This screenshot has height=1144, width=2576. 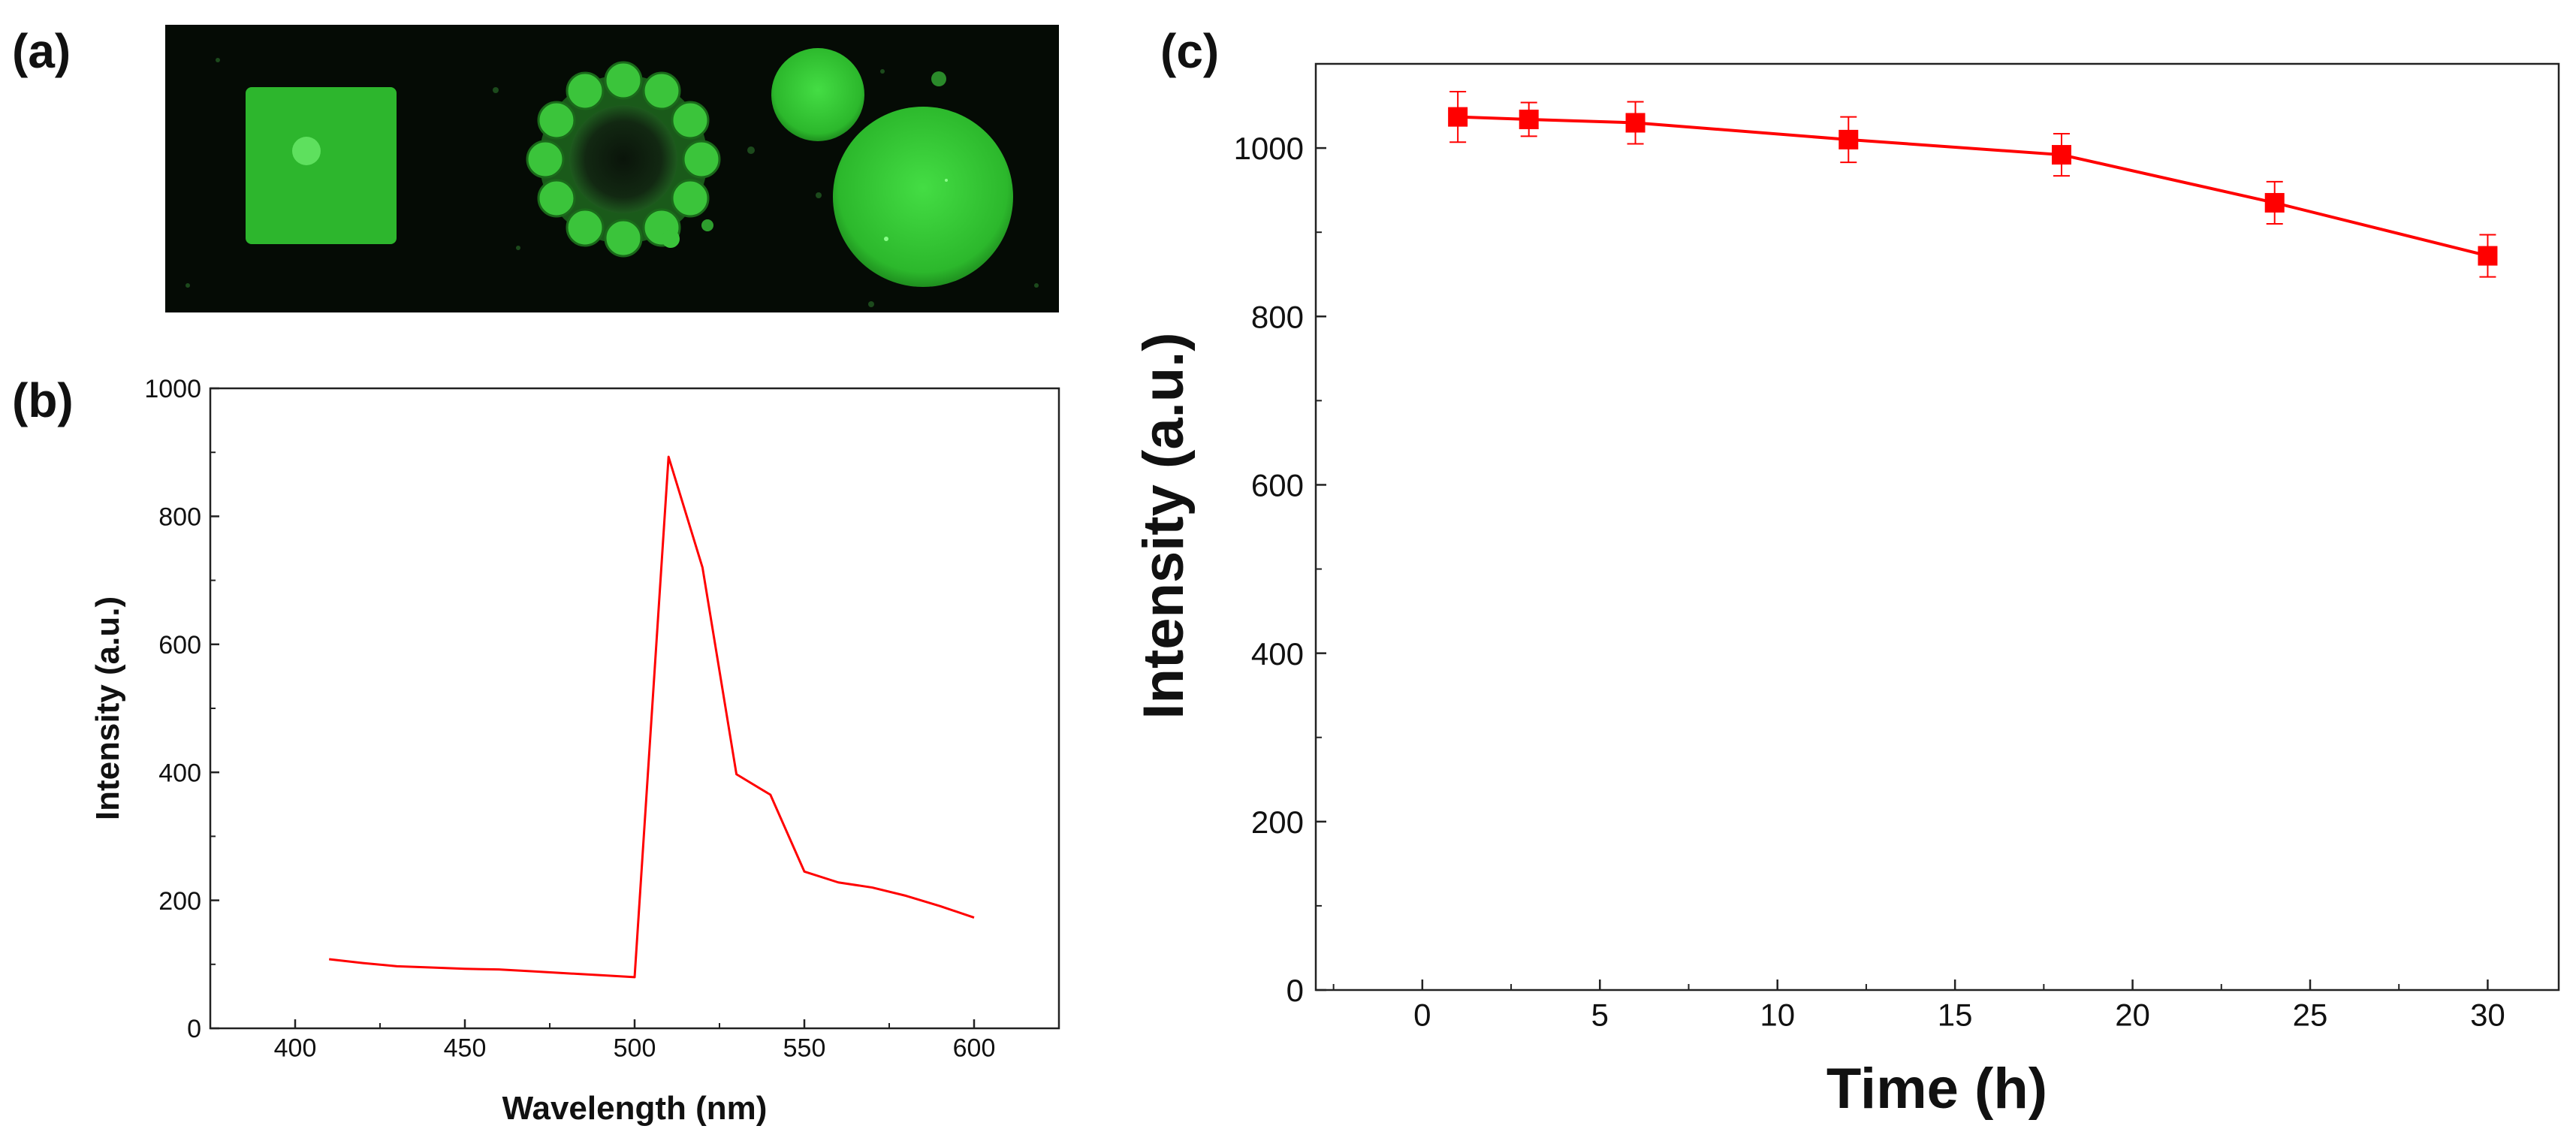 What do you see at coordinates (43, 400) in the screenshot?
I see `panel-label-b: (b)` at bounding box center [43, 400].